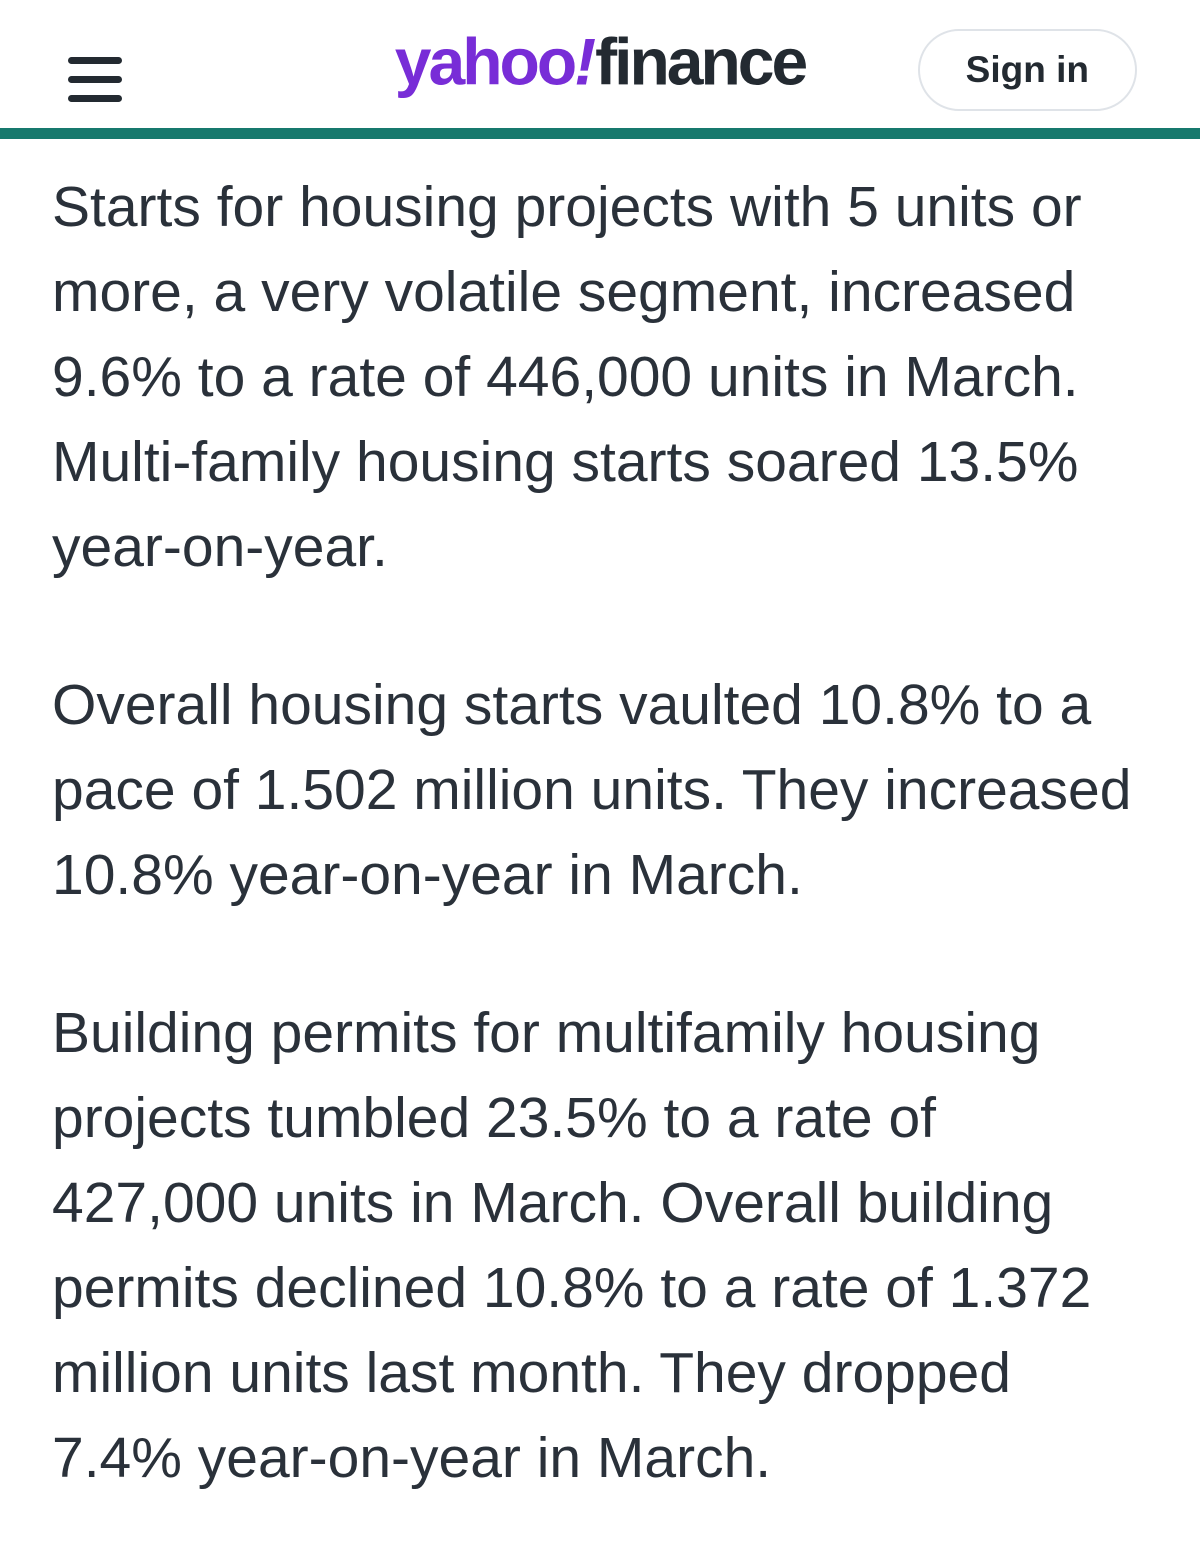 This screenshot has height=1550, width=1200. I want to click on logo-exclamation: !, so click(585, 61).